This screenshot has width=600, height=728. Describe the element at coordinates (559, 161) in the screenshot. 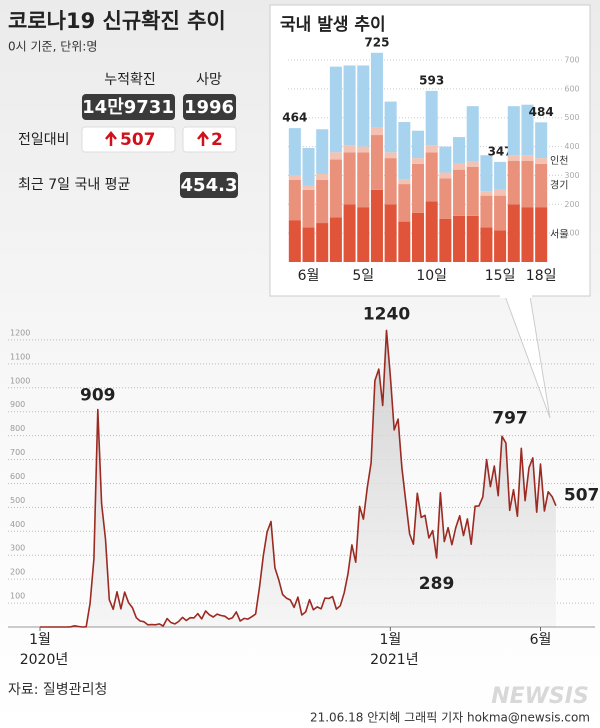

I see `legend-label: 인천` at that location.